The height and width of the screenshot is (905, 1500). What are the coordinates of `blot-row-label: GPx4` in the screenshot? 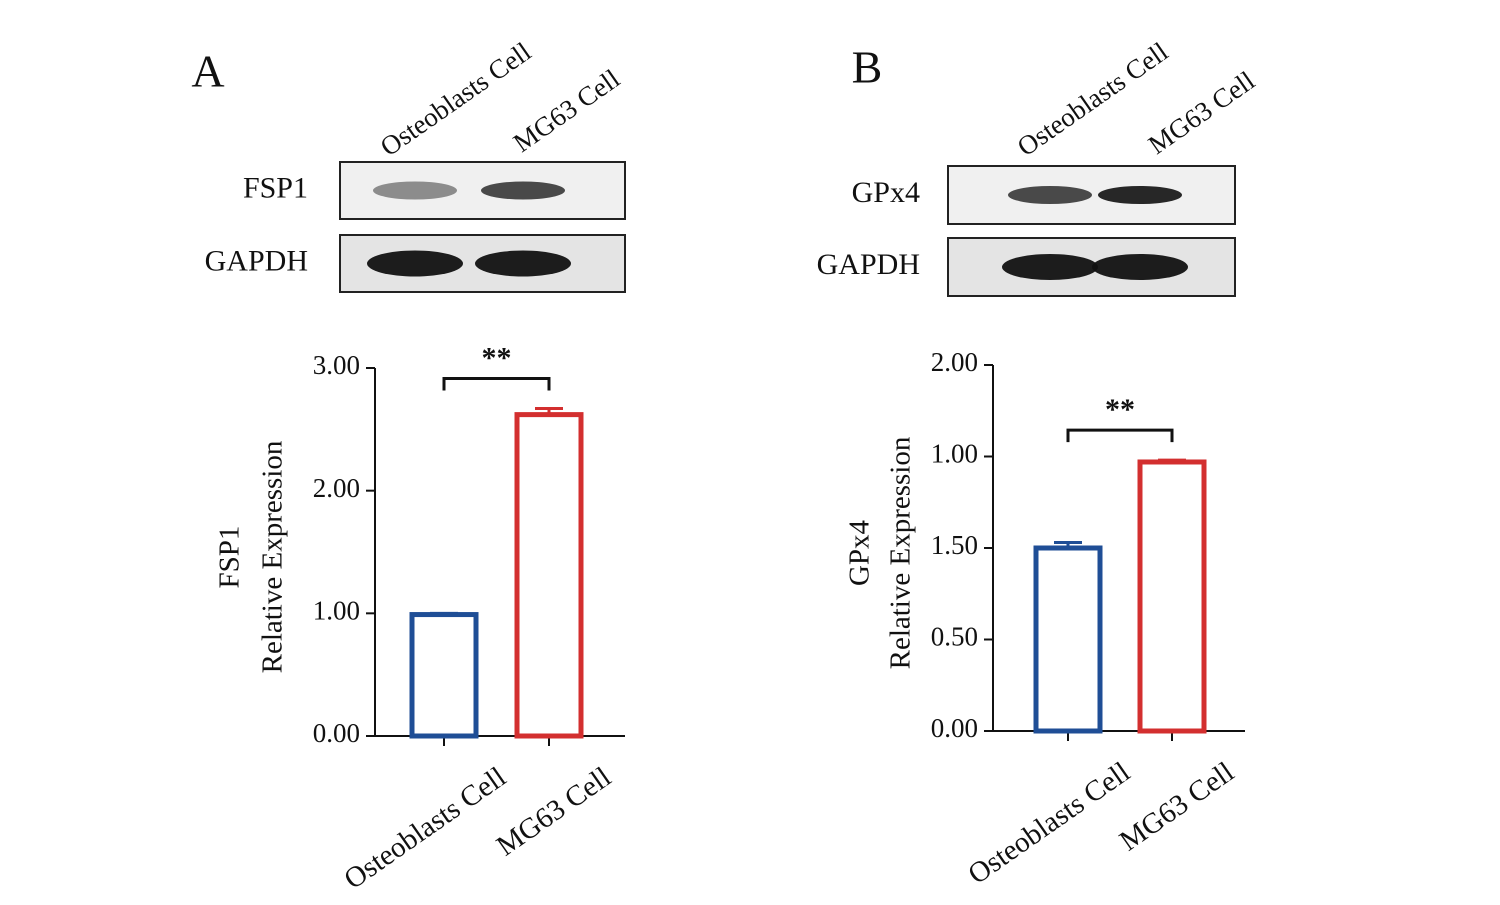 It's located at (886, 192).